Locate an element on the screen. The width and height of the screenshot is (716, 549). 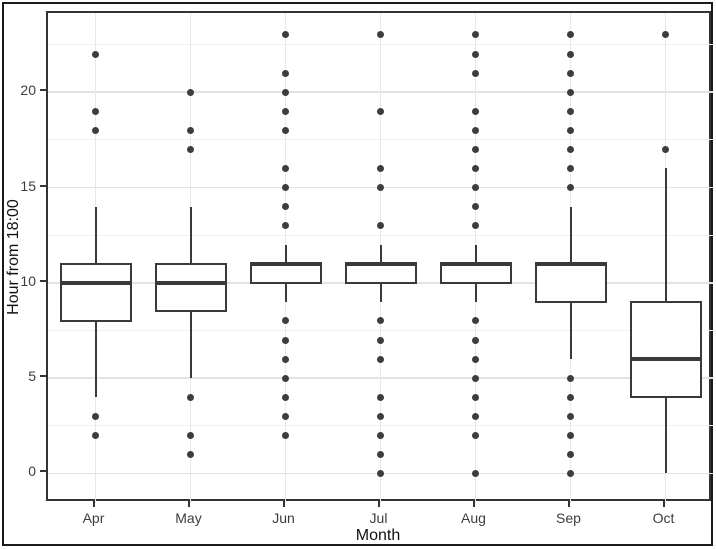
x-tick-label-jun: Jun is located at coordinates (283, 518).